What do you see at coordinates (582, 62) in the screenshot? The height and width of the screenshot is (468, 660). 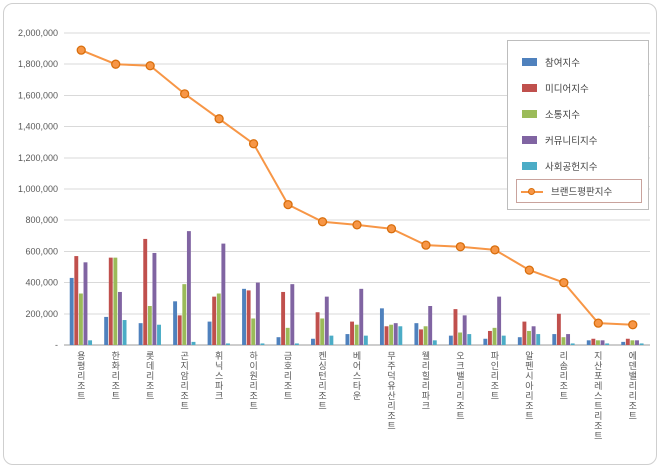 I see `legend-item-participation: 참여지수` at bounding box center [582, 62].